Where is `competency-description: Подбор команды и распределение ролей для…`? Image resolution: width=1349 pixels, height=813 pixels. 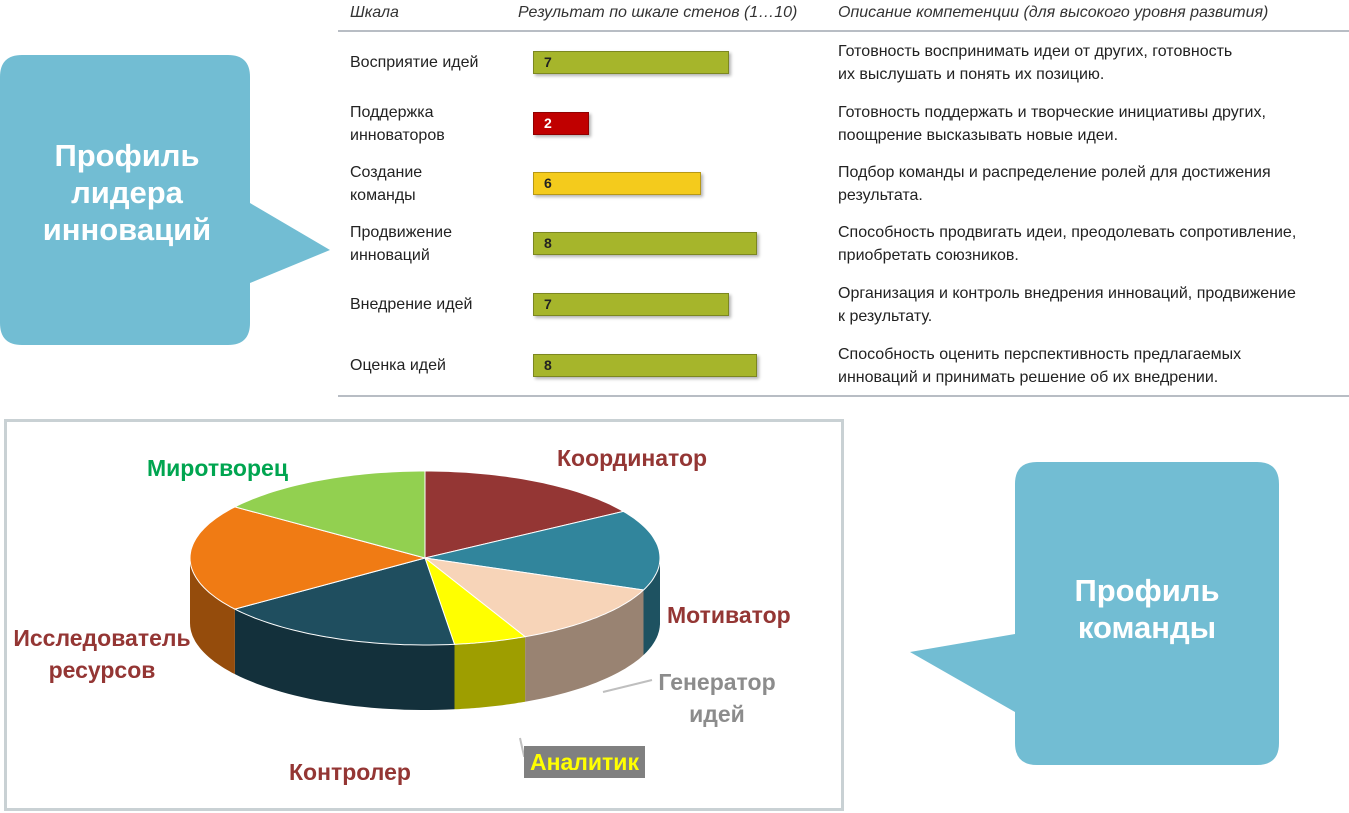
competency-description: Подбор команды и распределение ролей для… is located at coordinates (1054, 184).